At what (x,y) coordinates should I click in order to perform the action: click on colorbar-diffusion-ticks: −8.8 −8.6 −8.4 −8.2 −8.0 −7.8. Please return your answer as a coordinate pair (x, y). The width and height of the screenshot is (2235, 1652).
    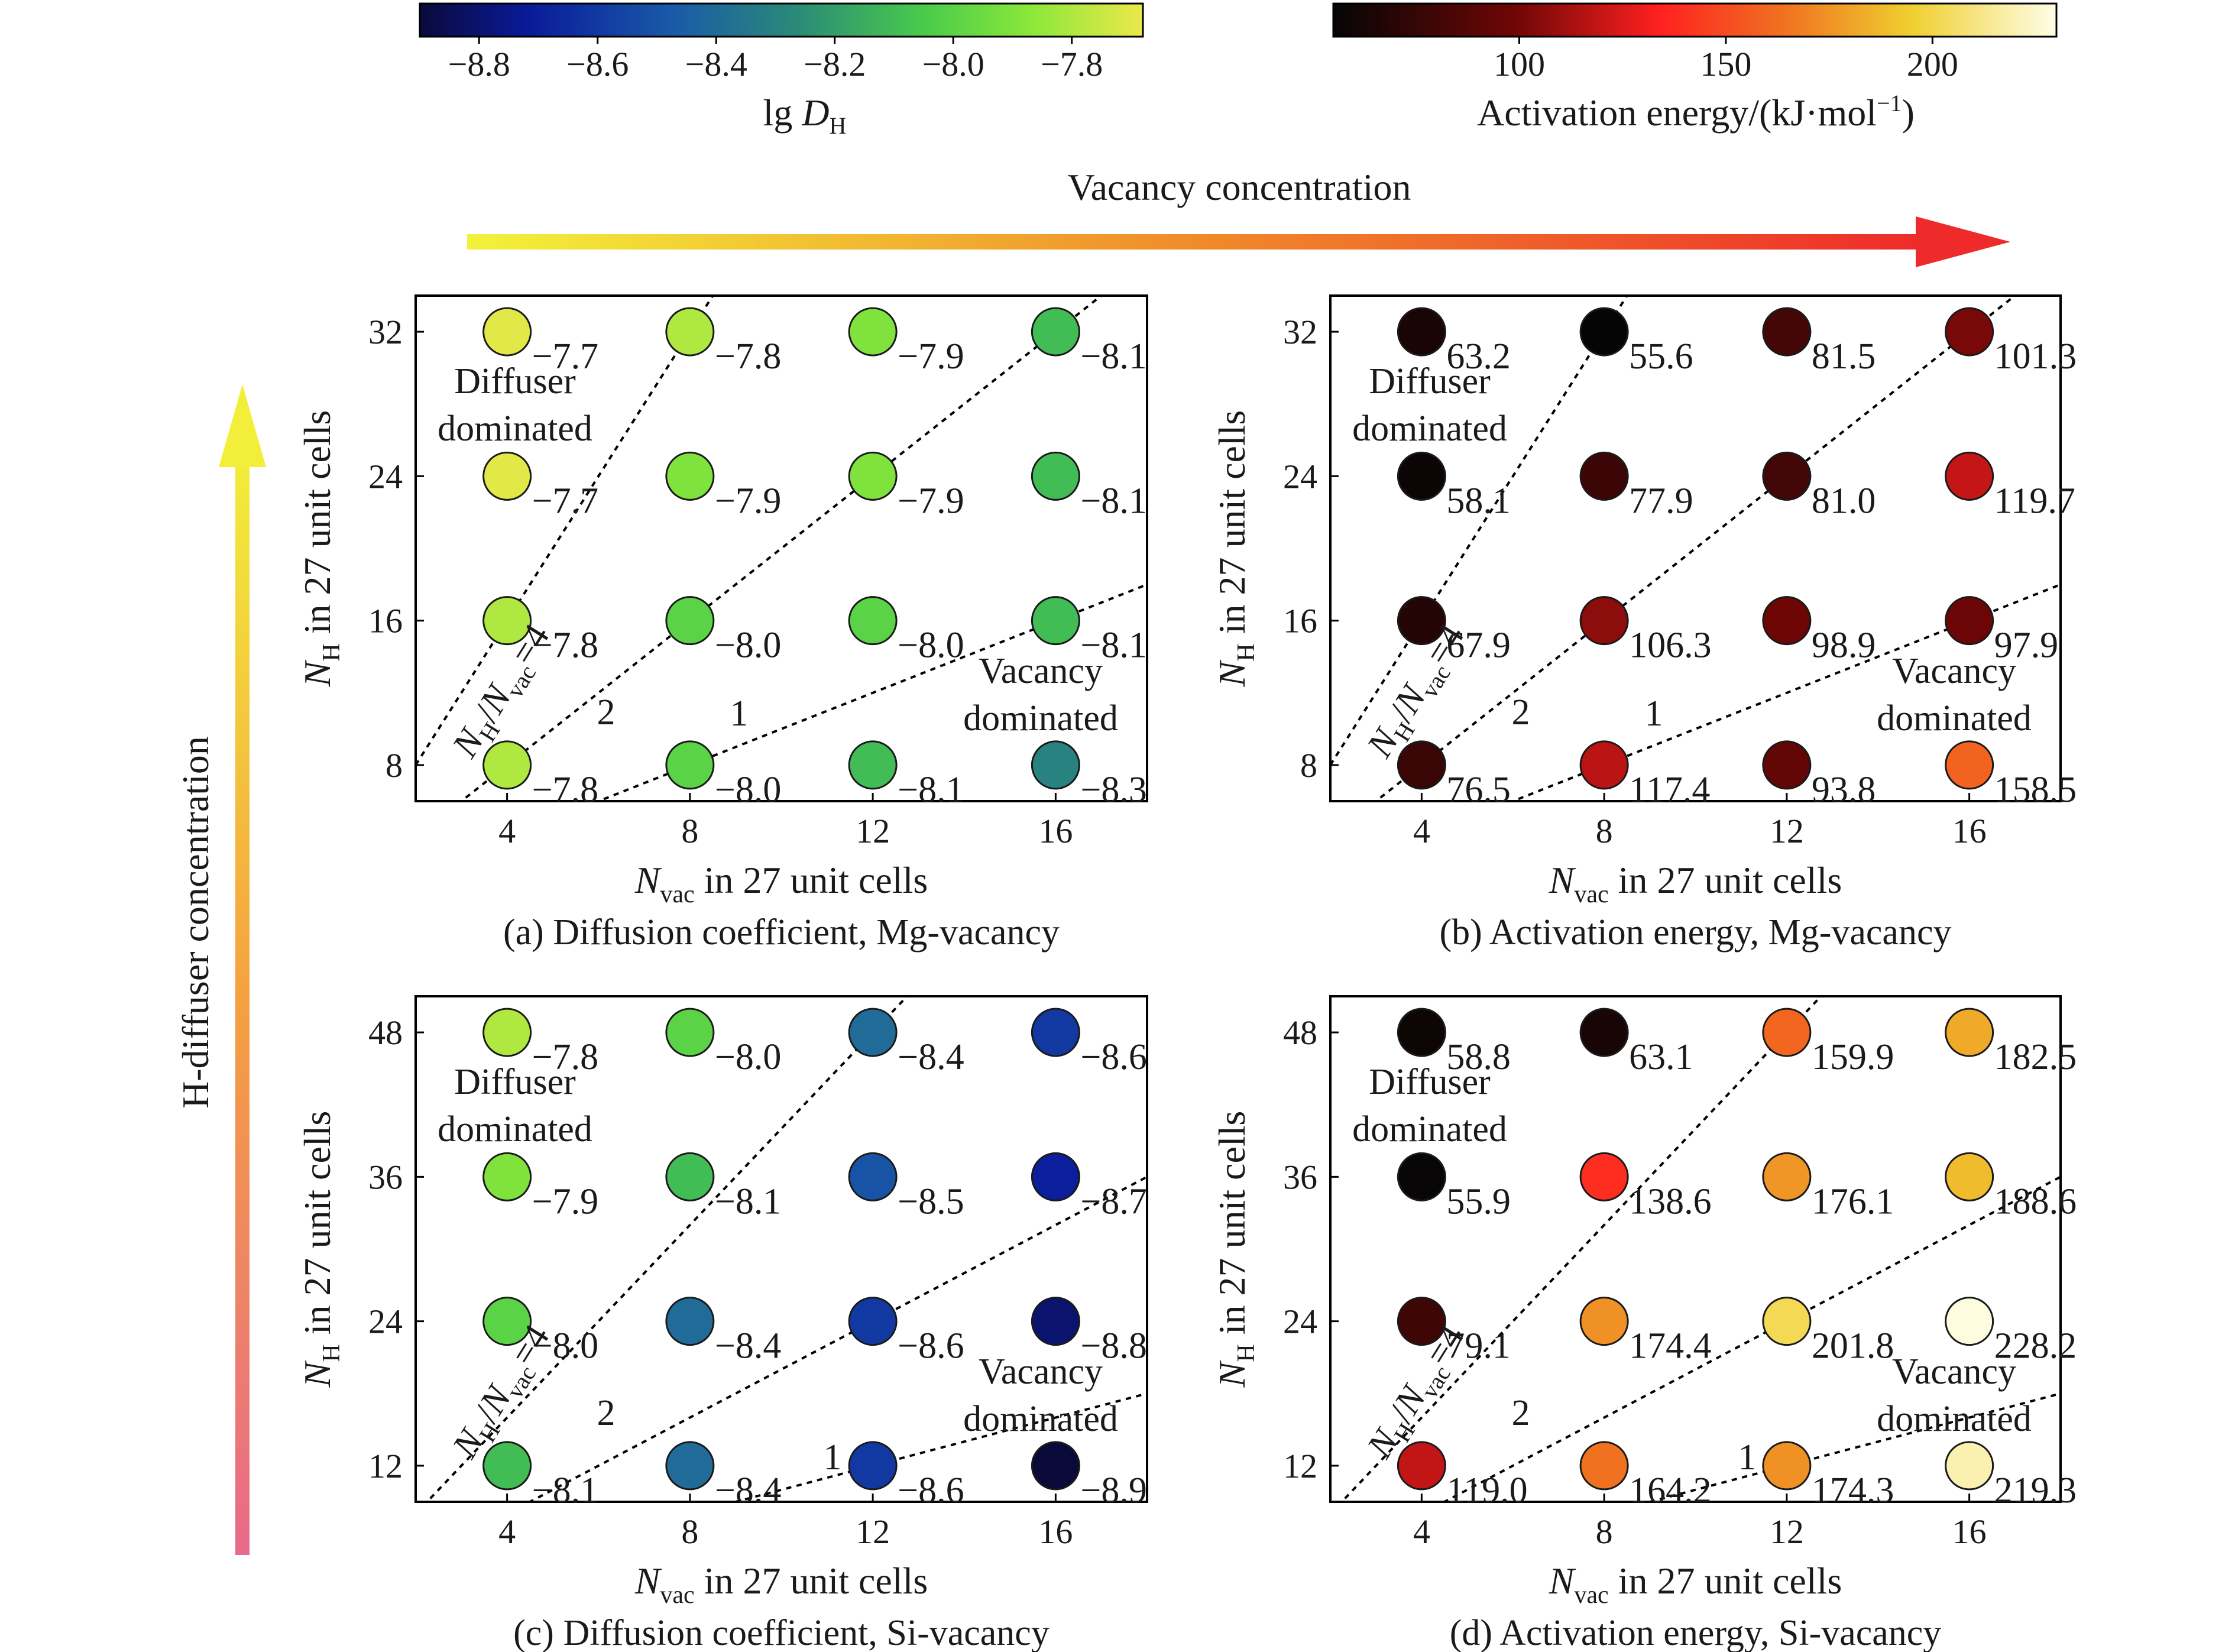
    Looking at the image, I should click on (775, 60).